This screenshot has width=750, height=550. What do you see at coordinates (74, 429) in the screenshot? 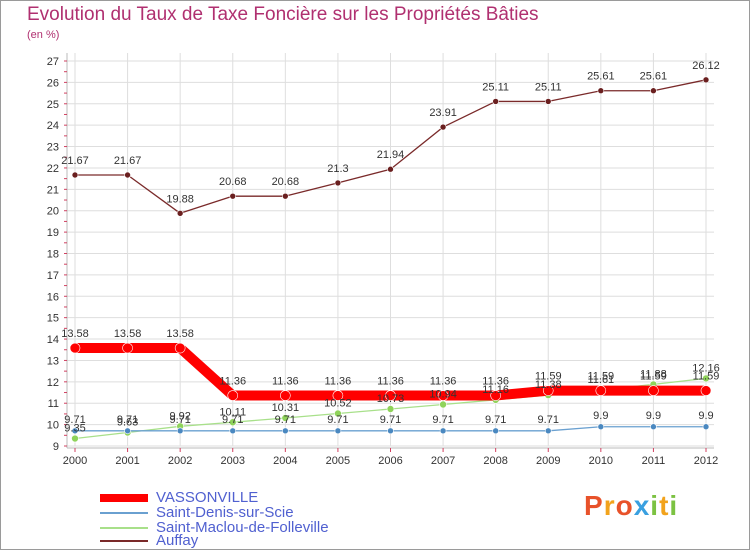
I see `data-label: 9.35` at bounding box center [74, 429].